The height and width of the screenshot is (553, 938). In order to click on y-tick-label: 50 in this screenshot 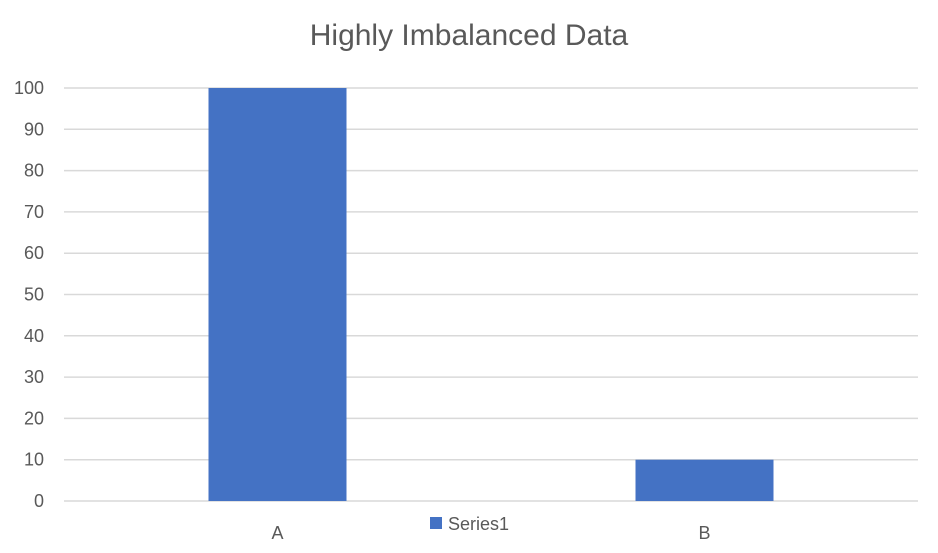, I will do `click(34, 295)`.